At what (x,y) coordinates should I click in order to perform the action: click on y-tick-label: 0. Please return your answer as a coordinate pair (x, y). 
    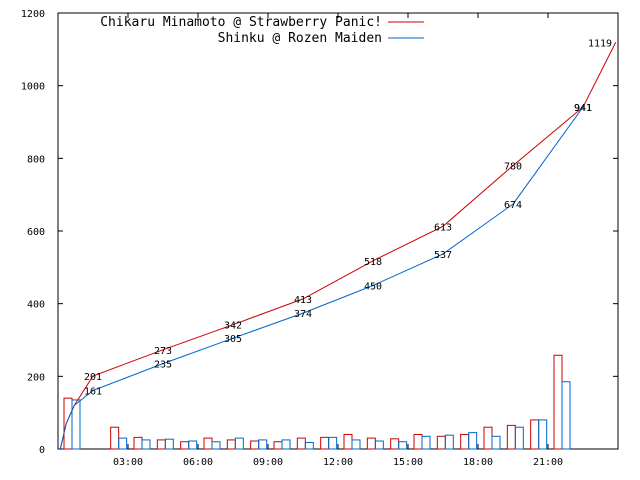
    Looking at the image, I should click on (42, 450).